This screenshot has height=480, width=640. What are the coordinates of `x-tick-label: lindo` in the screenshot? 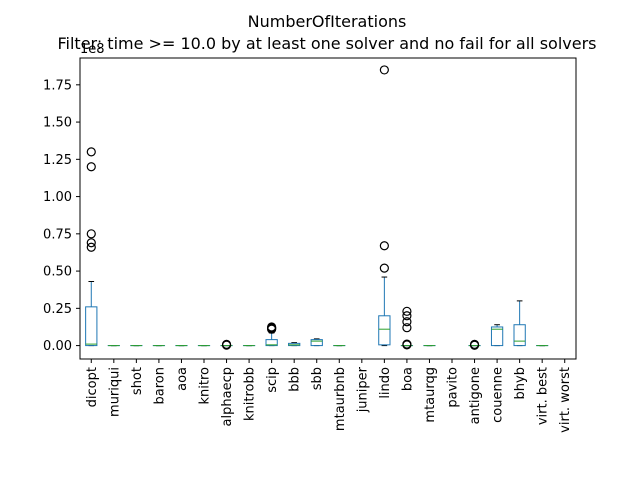 It's located at (385, 383).